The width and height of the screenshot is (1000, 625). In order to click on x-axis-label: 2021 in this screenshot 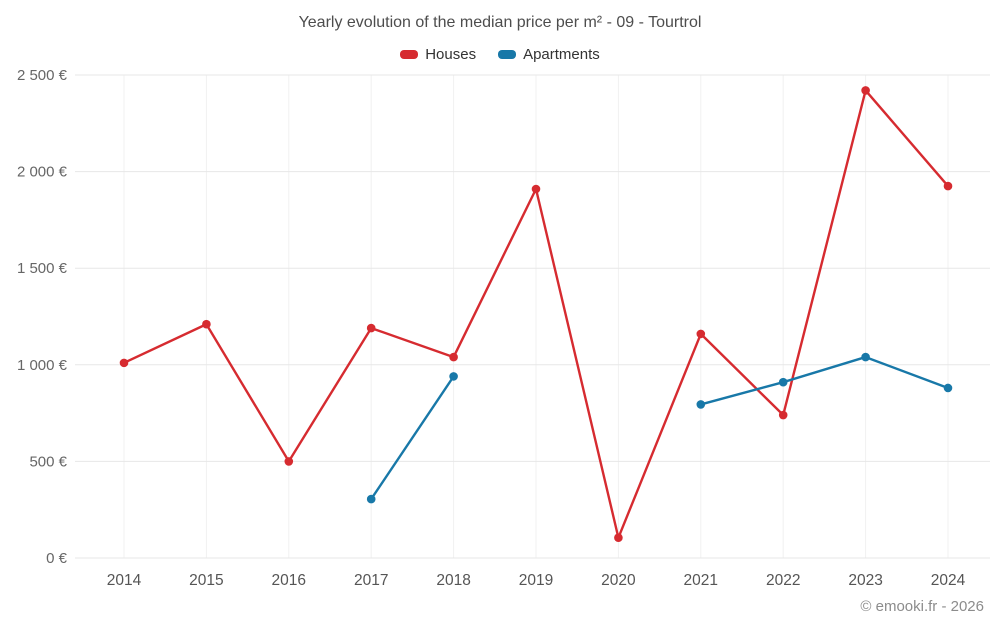, I will do `click(701, 580)`.